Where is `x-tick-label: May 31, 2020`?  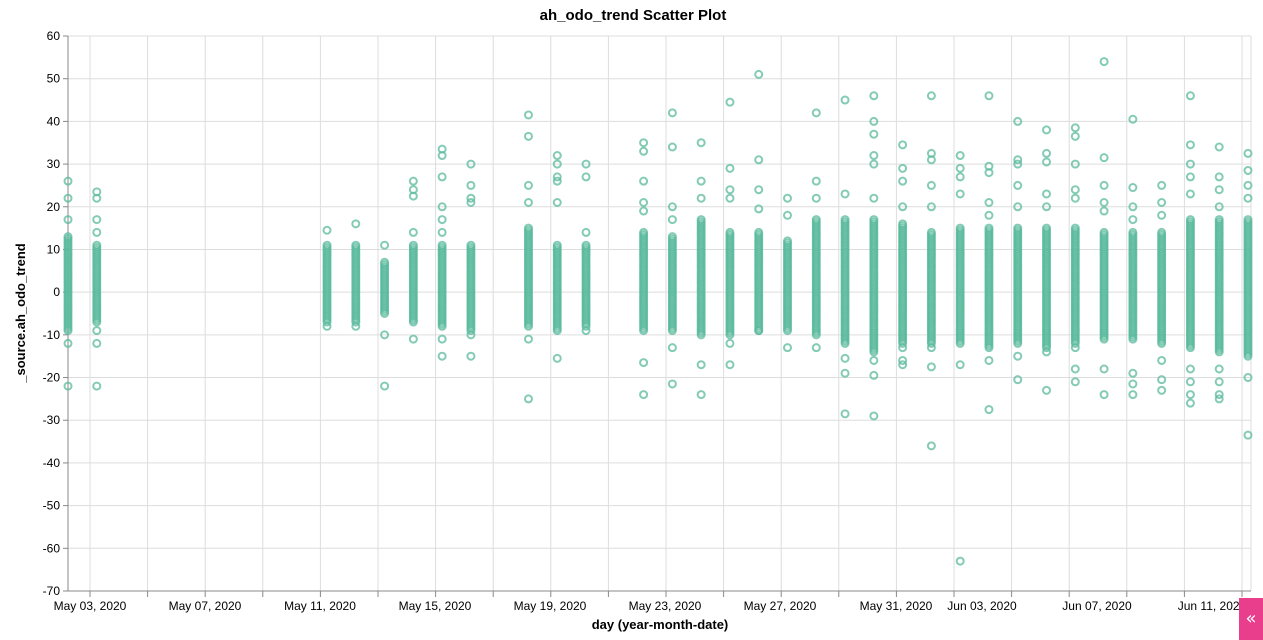 x-tick-label: May 31, 2020 is located at coordinates (896, 606).